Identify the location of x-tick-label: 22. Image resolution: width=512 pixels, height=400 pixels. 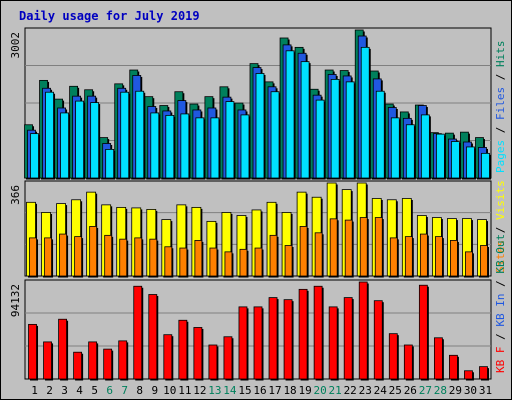
(350, 390).